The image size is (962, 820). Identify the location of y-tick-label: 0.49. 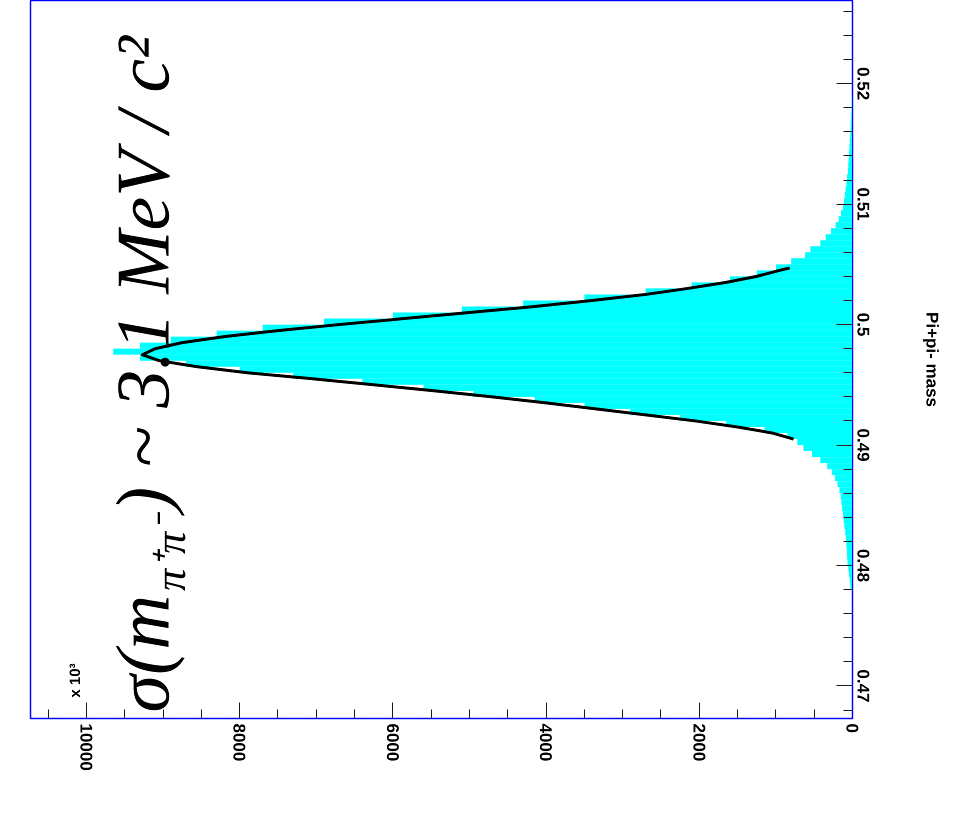
(863, 445).